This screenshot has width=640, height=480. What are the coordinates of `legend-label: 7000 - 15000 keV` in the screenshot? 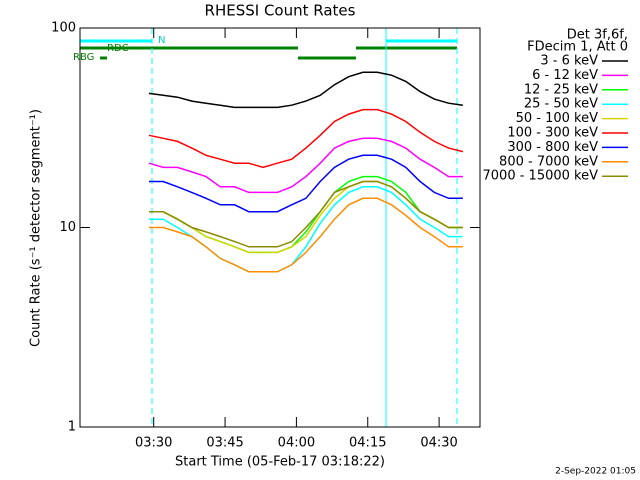 It's located at (541, 176).